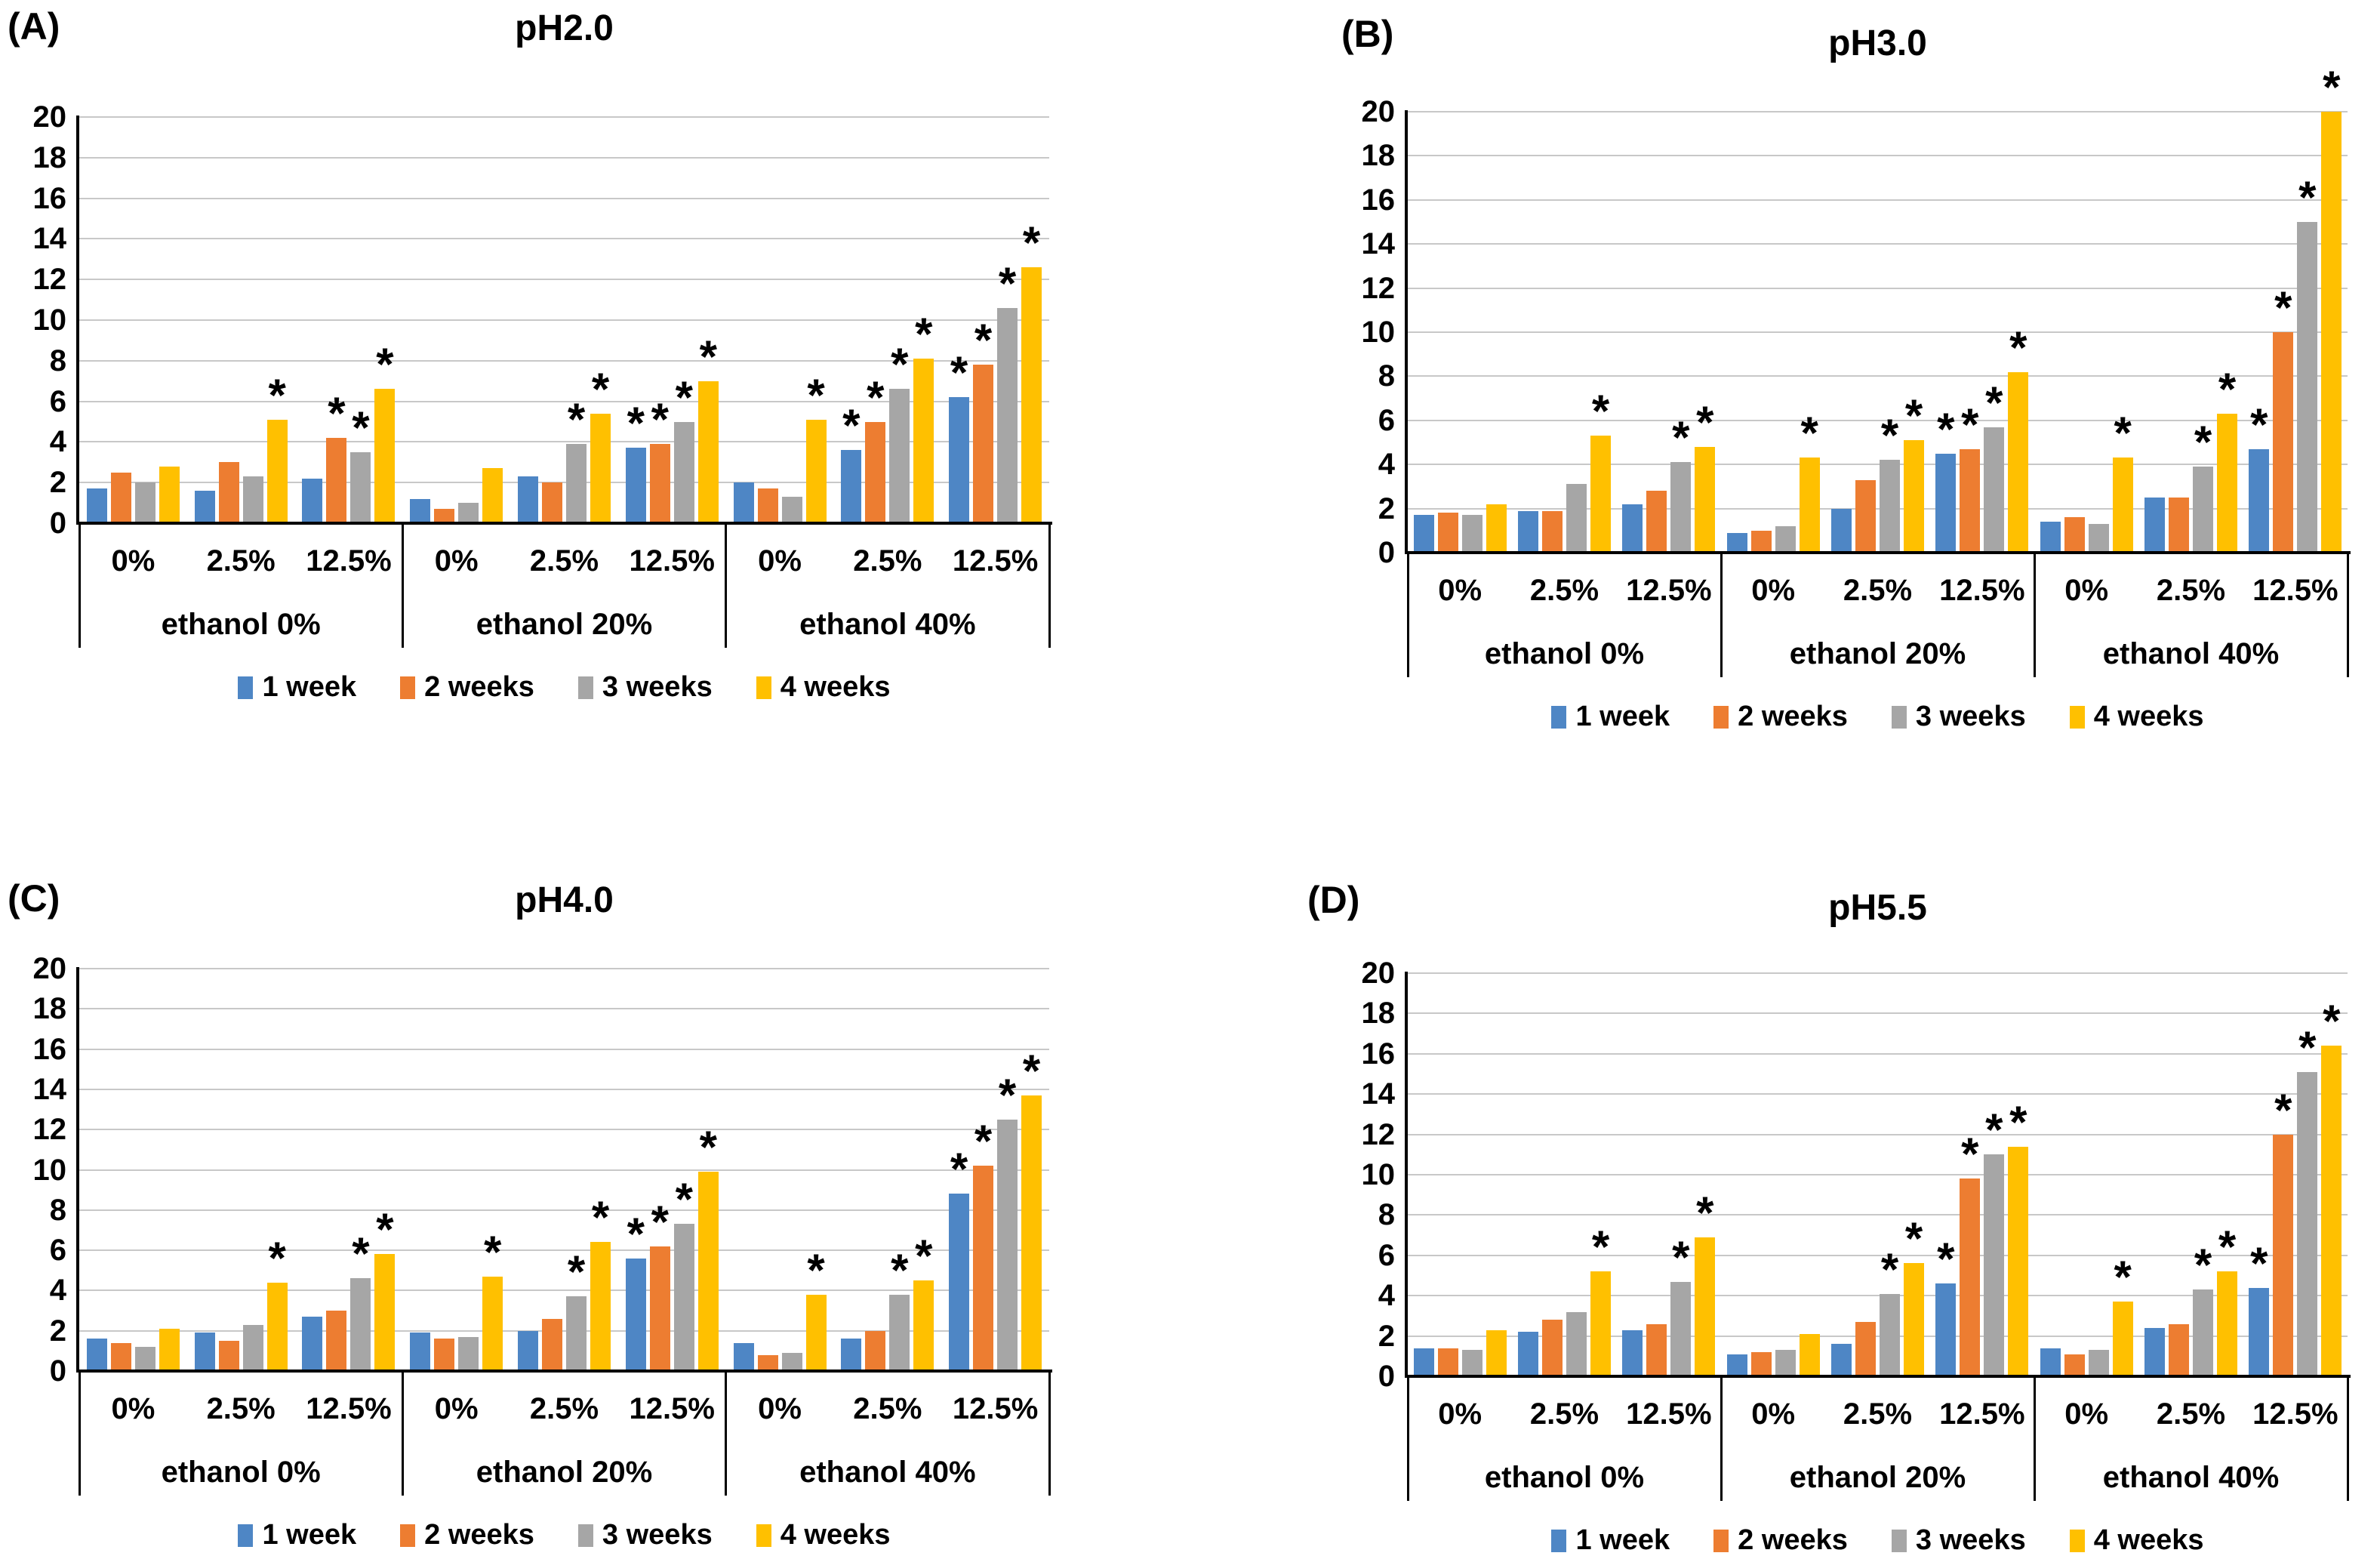 The width and height of the screenshot is (2380, 1559). Describe the element at coordinates (1970, 717) in the screenshot. I see `legend-label: 3 weeks` at that location.